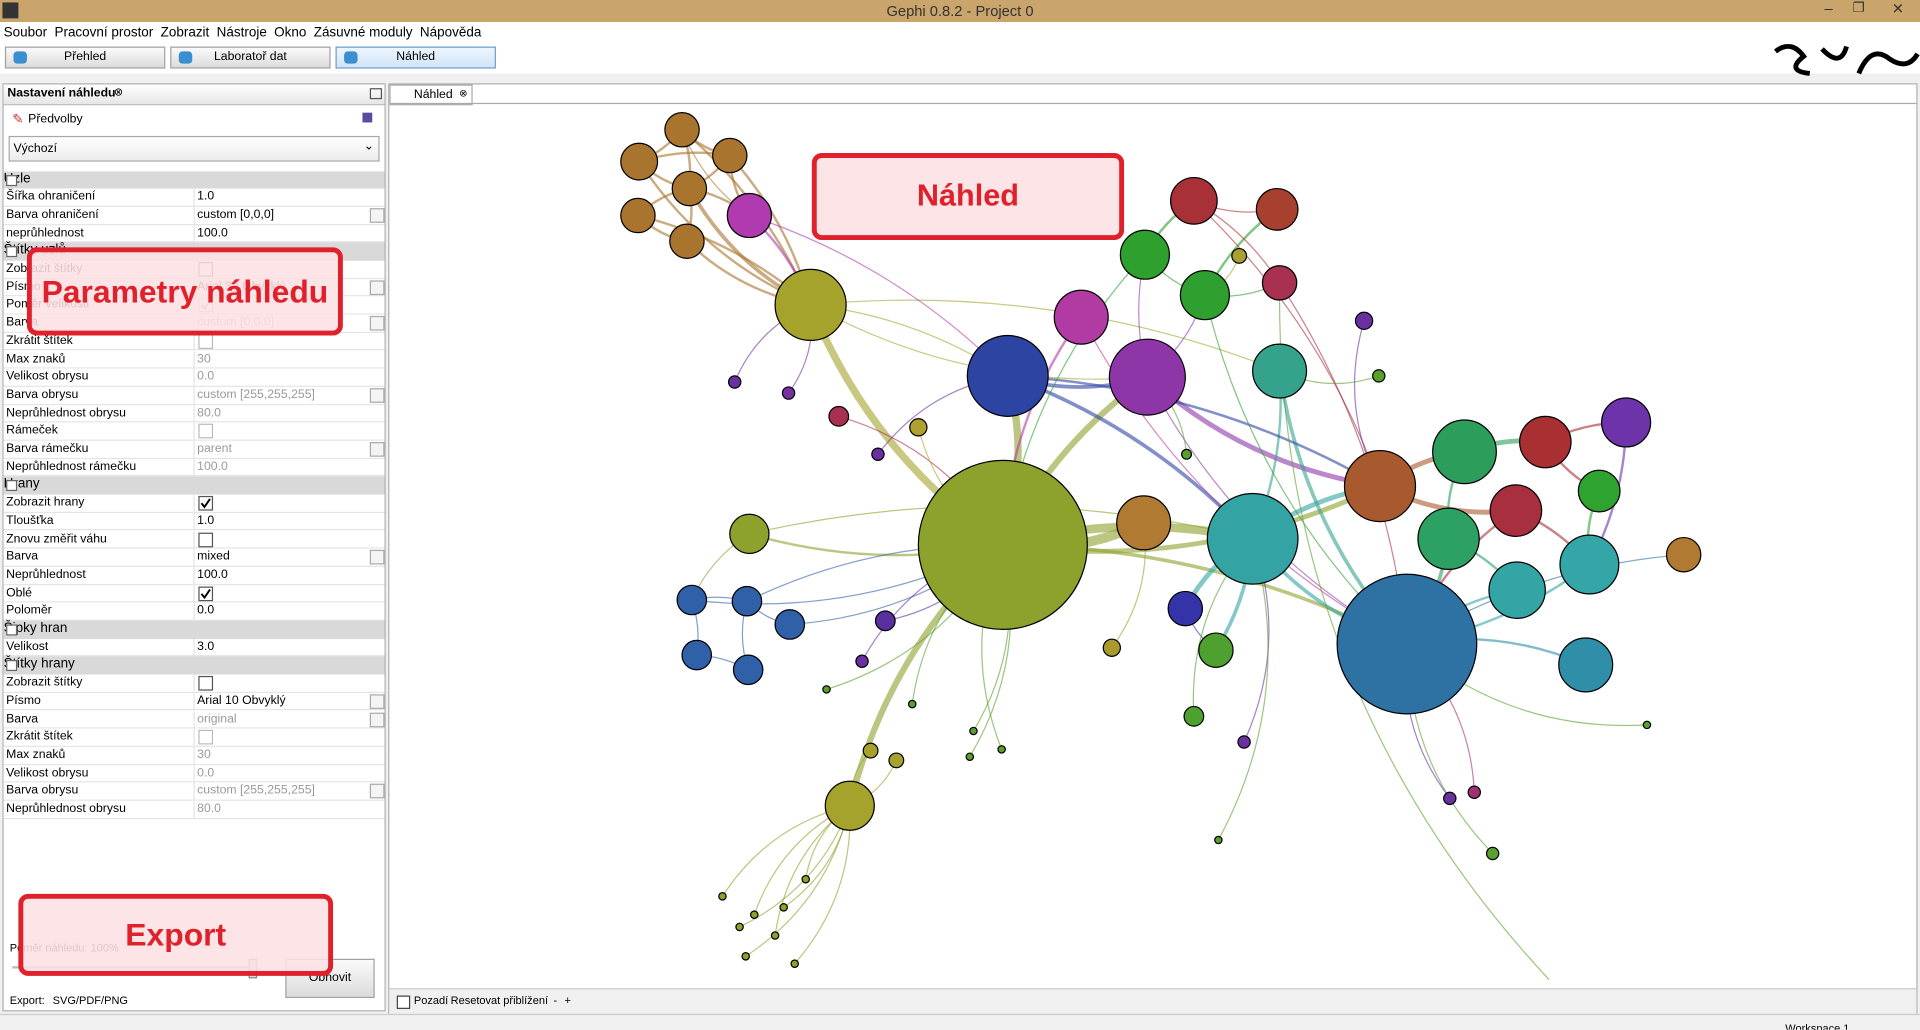 This screenshot has height=1030, width=1920. Describe the element at coordinates (194, 575) in the screenshot. I see `property-row: Neprůhlednost 100.0` at that location.